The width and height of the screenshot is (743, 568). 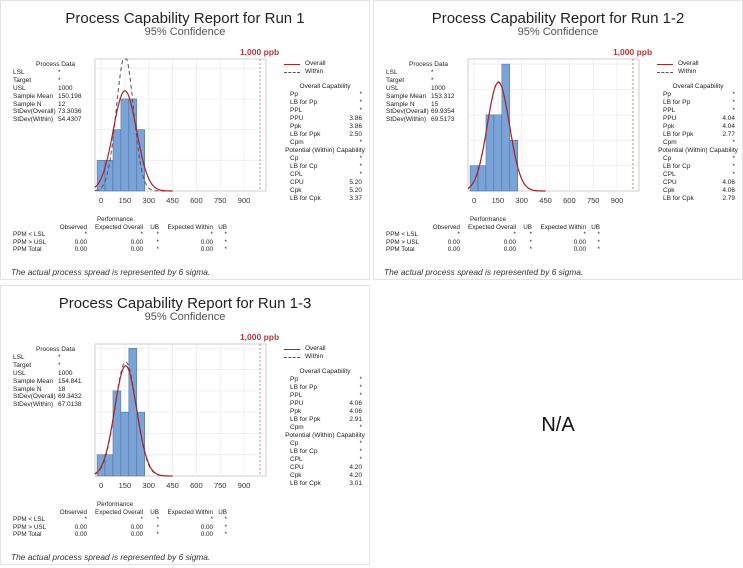 What do you see at coordinates (395, 80) in the screenshot?
I see `process-data-label: Target` at bounding box center [395, 80].